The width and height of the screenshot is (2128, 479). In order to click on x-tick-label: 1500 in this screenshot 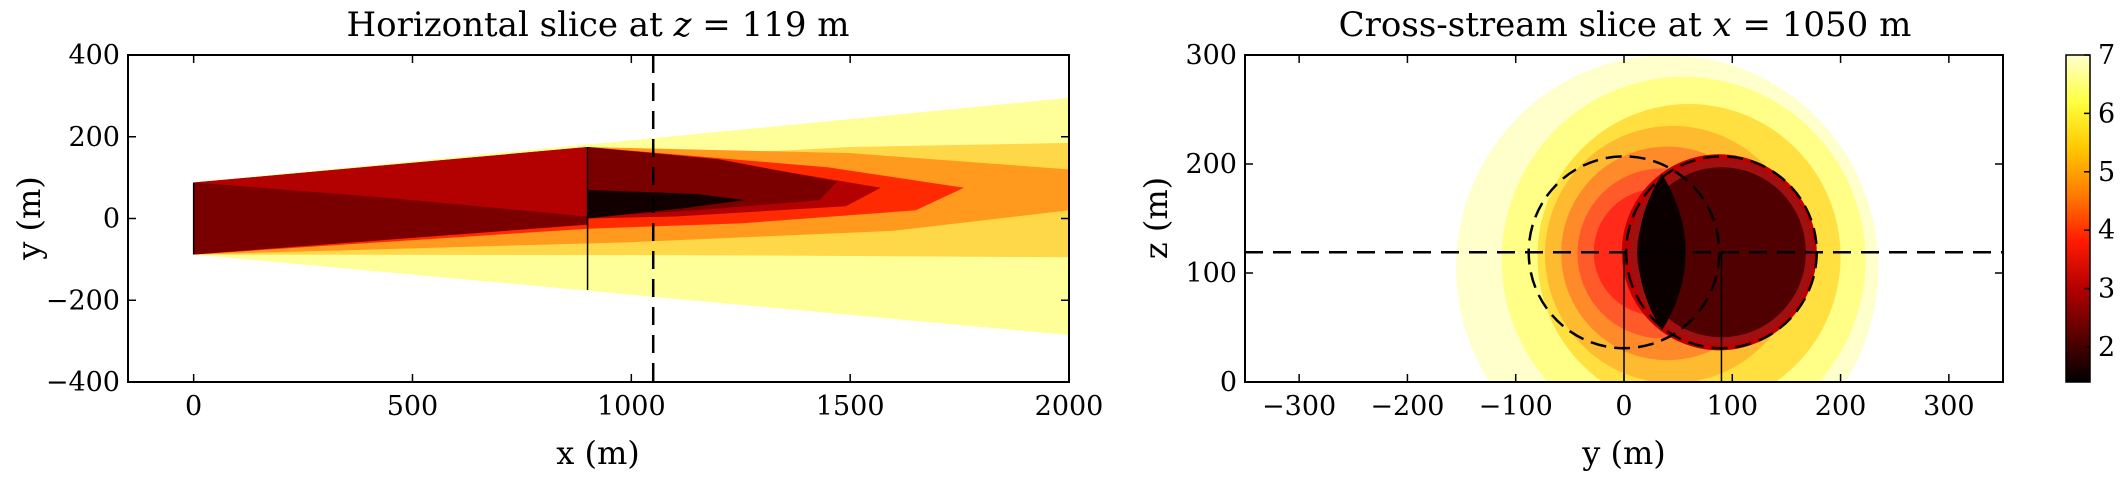, I will do `click(850, 406)`.